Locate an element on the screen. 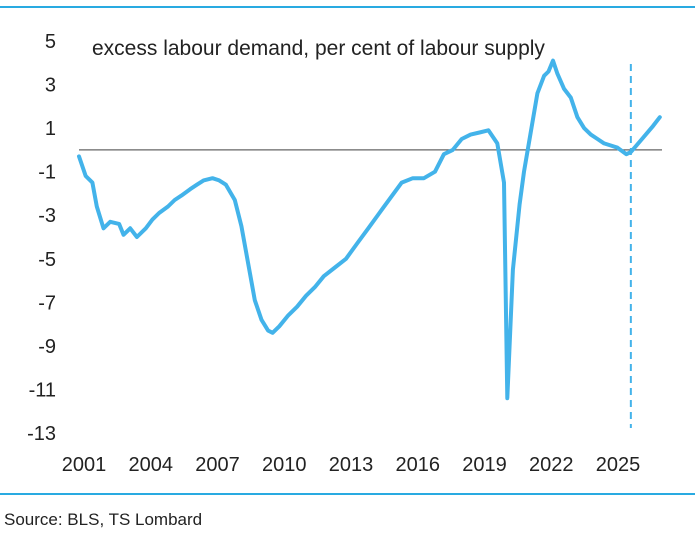 The image size is (695, 535). y-tick-label: 3 is located at coordinates (50, 86).